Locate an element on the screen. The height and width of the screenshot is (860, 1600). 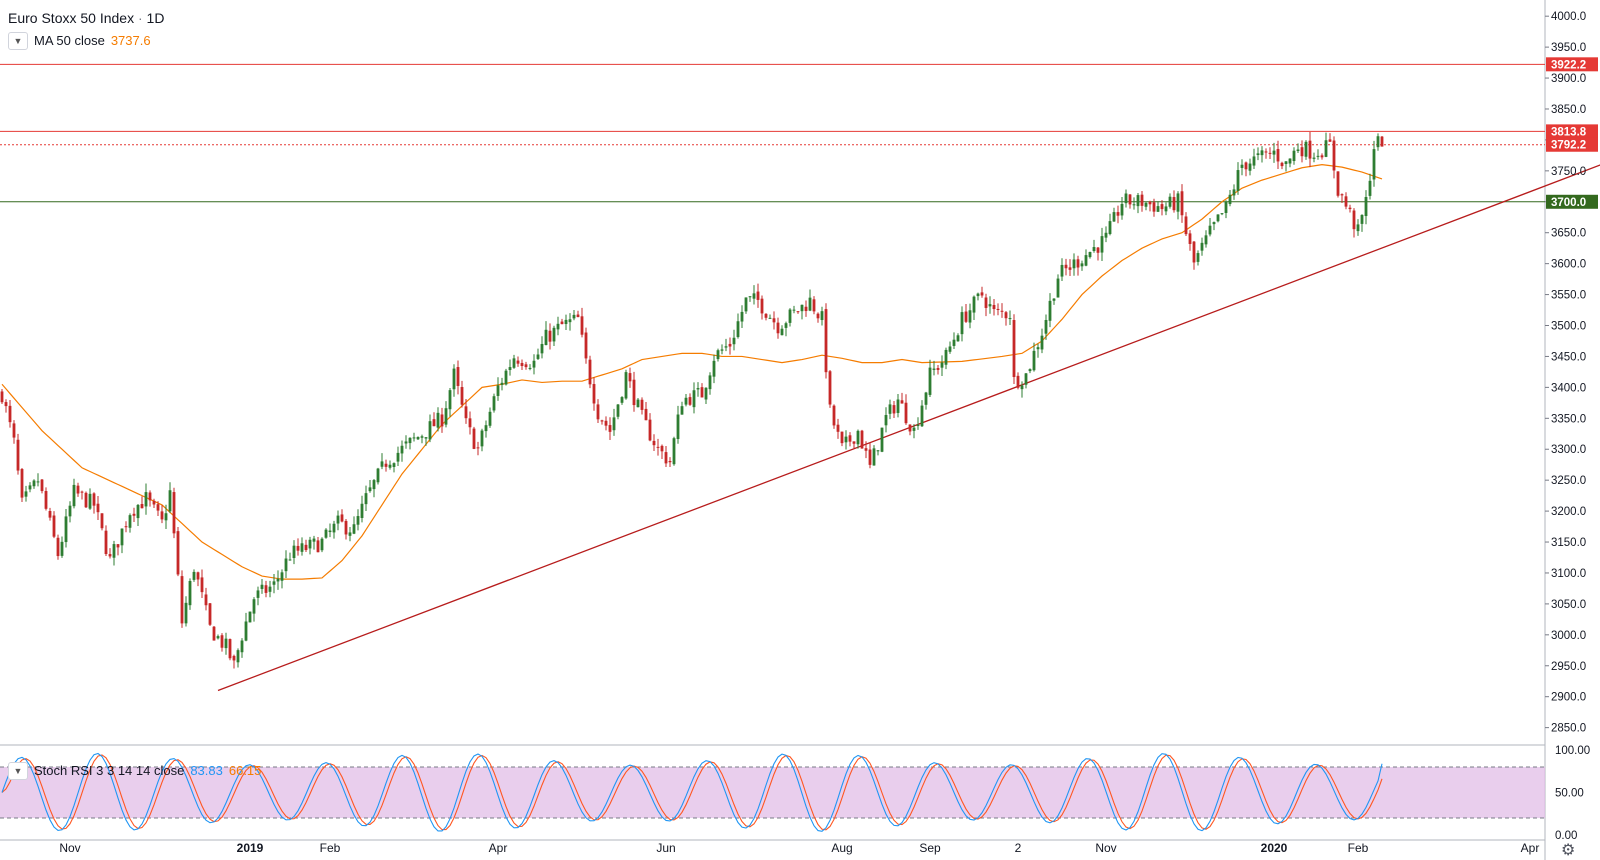
y-tick-label: 2850.0 is located at coordinates (1568, 729).